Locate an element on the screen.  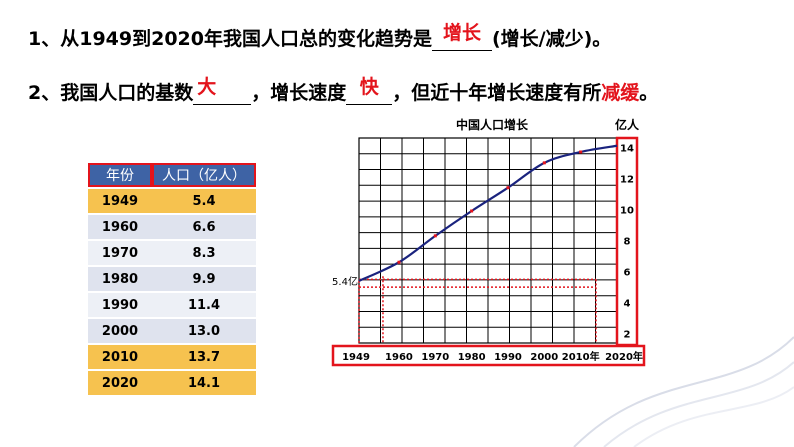
table-row: 1960 6.6 is located at coordinates (172, 227).